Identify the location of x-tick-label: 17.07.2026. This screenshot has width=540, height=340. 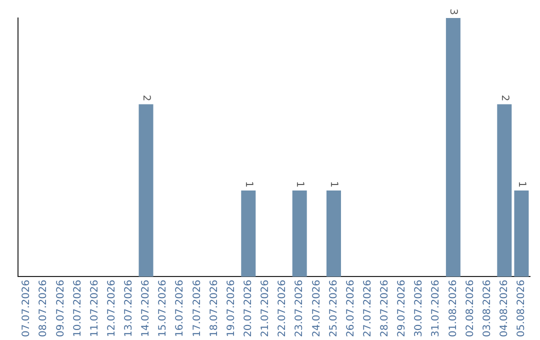
(197, 309).